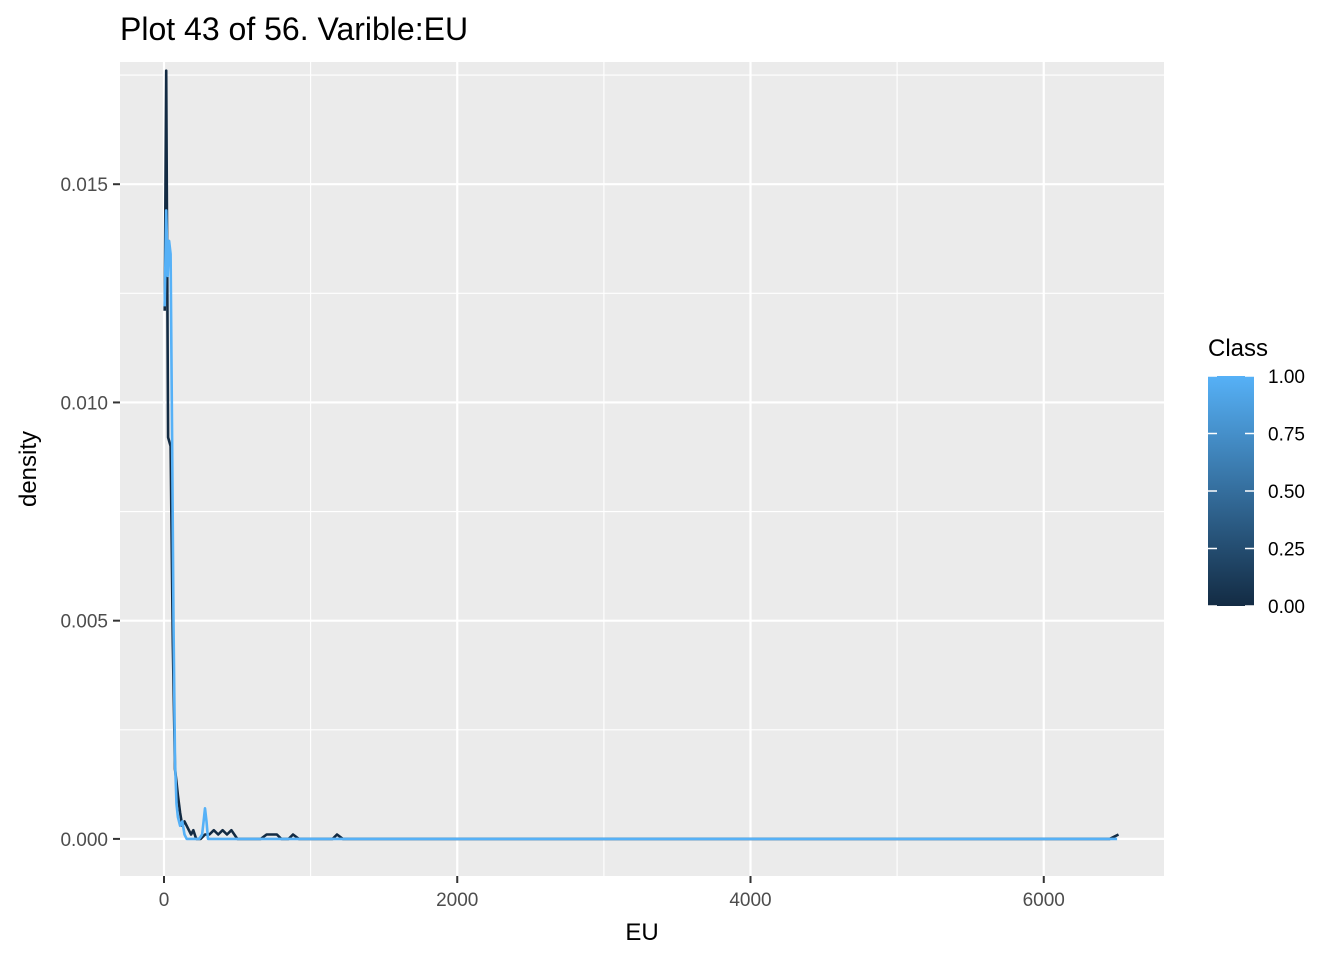 This screenshot has height=960, width=1344. Describe the element at coordinates (612, 893) in the screenshot. I see `x-axis: 0 2000 4000 6000` at that location.